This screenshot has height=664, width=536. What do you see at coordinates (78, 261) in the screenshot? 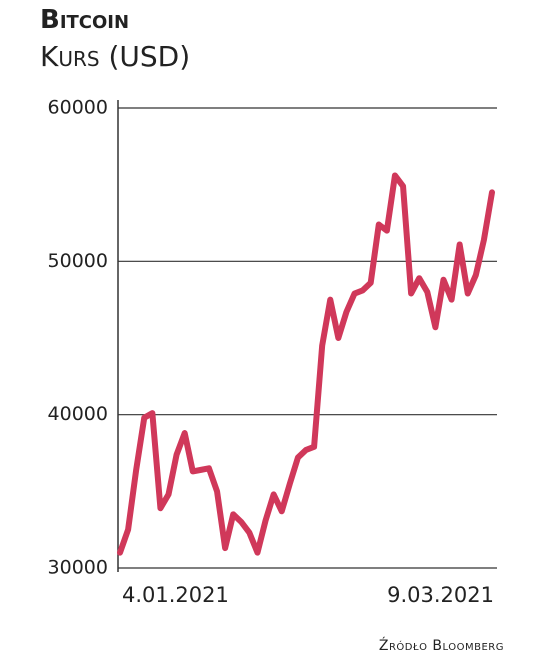
I see `y-tick-label: 50000` at bounding box center [78, 261].